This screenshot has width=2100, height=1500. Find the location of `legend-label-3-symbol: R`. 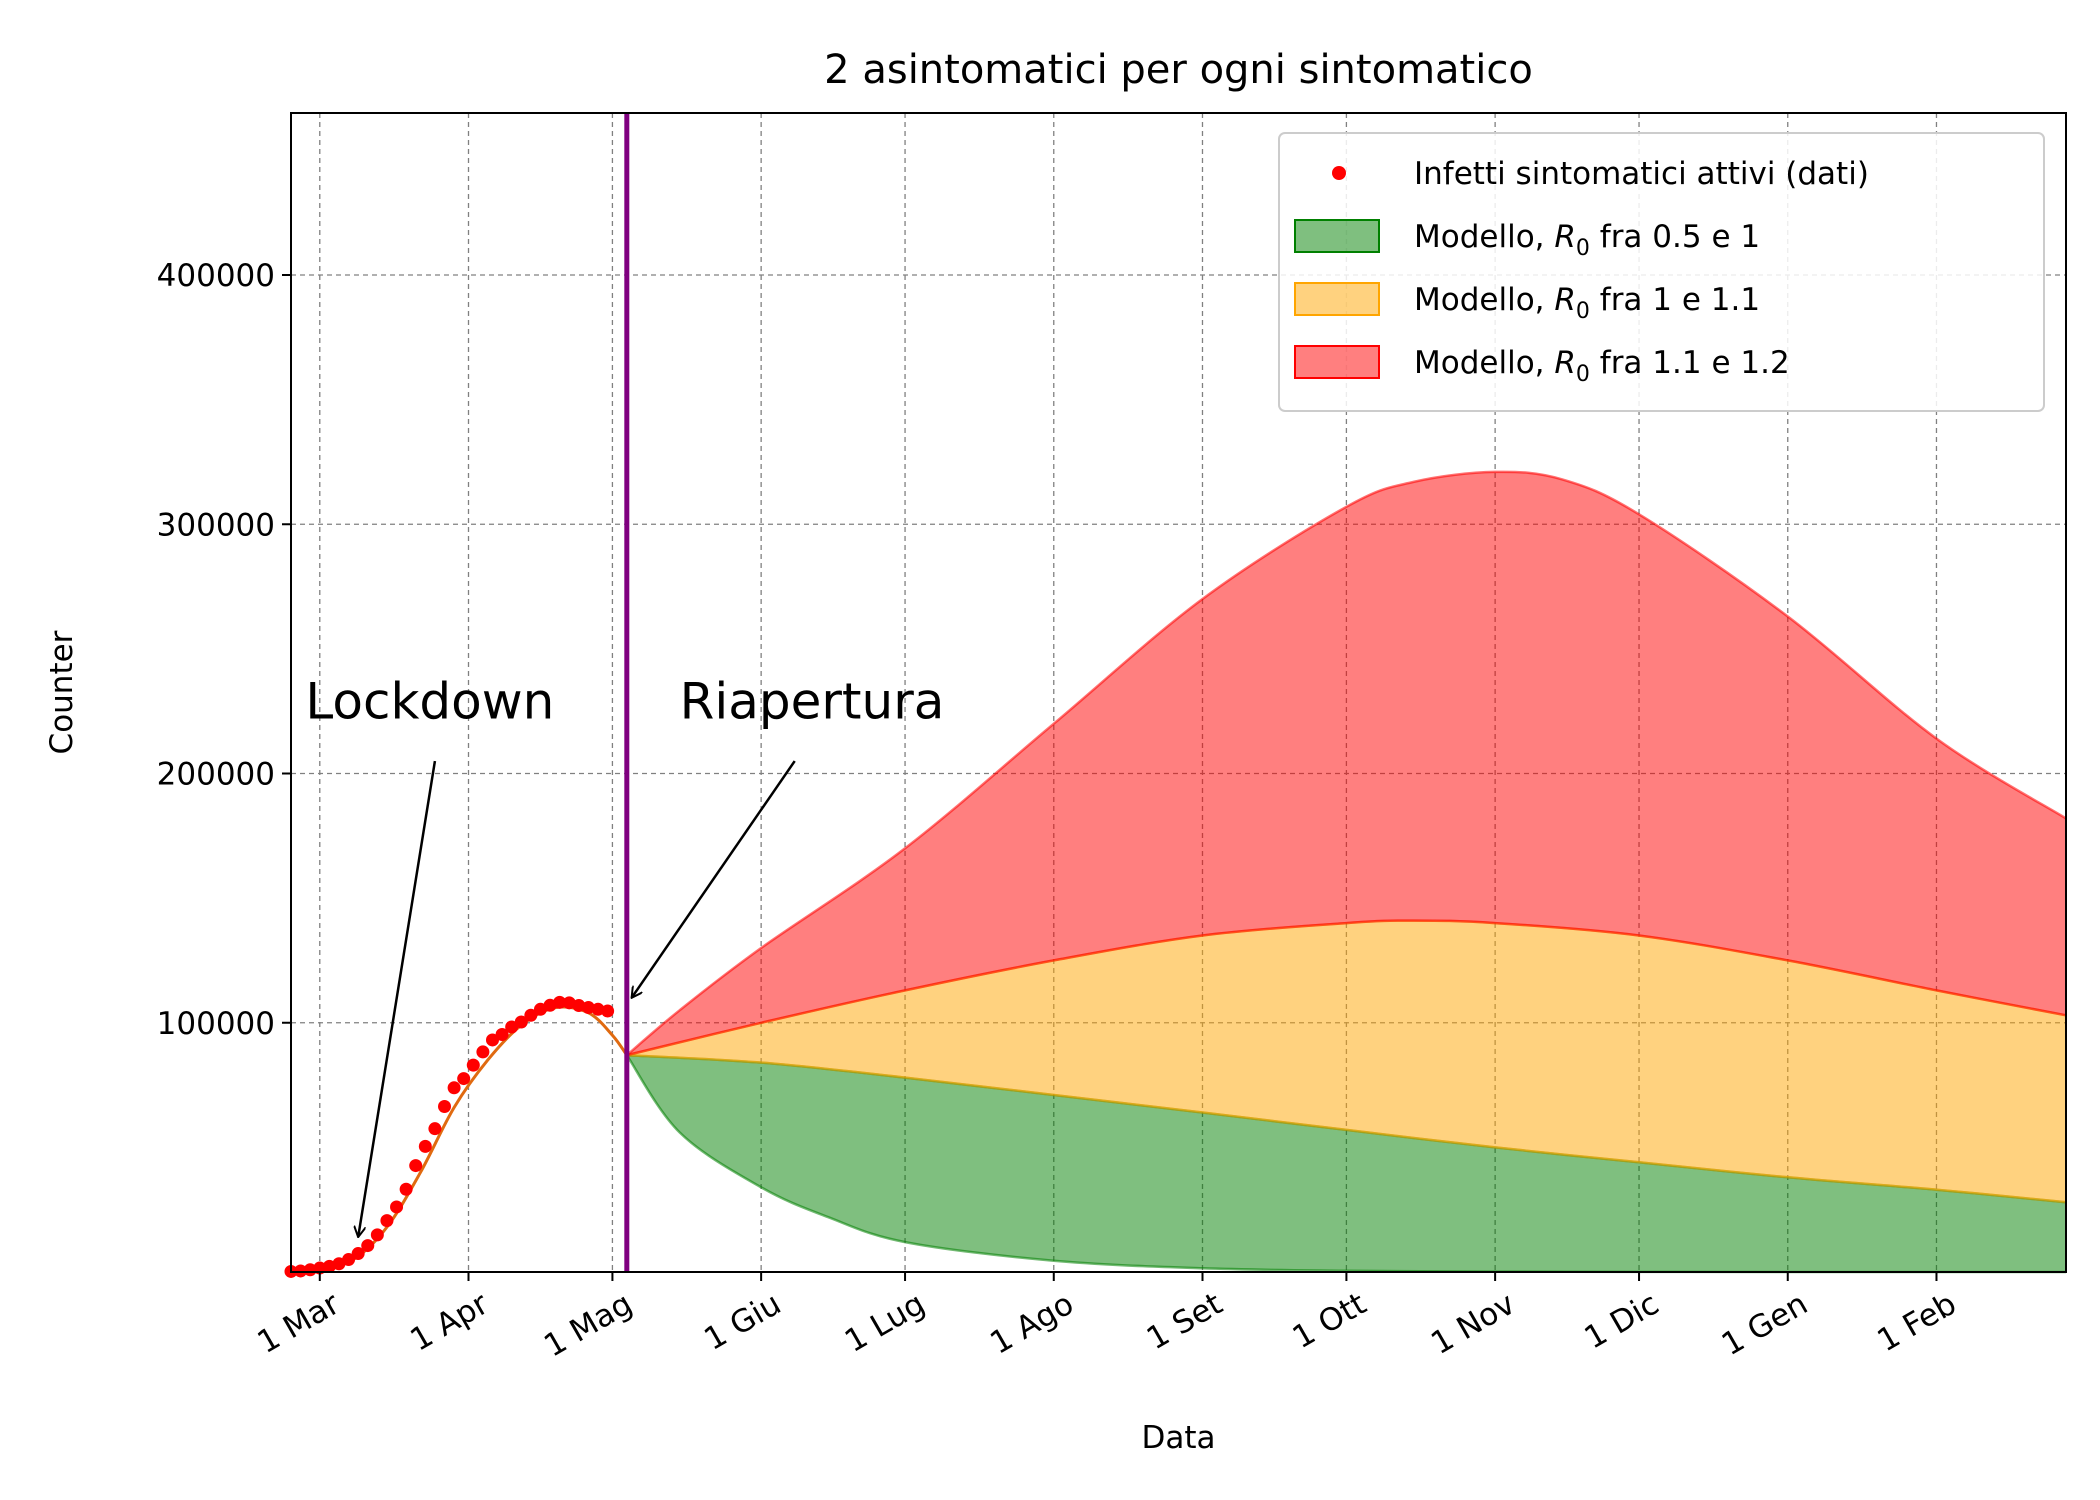

legend-label-3-symbol: R is located at coordinates (1565, 363).